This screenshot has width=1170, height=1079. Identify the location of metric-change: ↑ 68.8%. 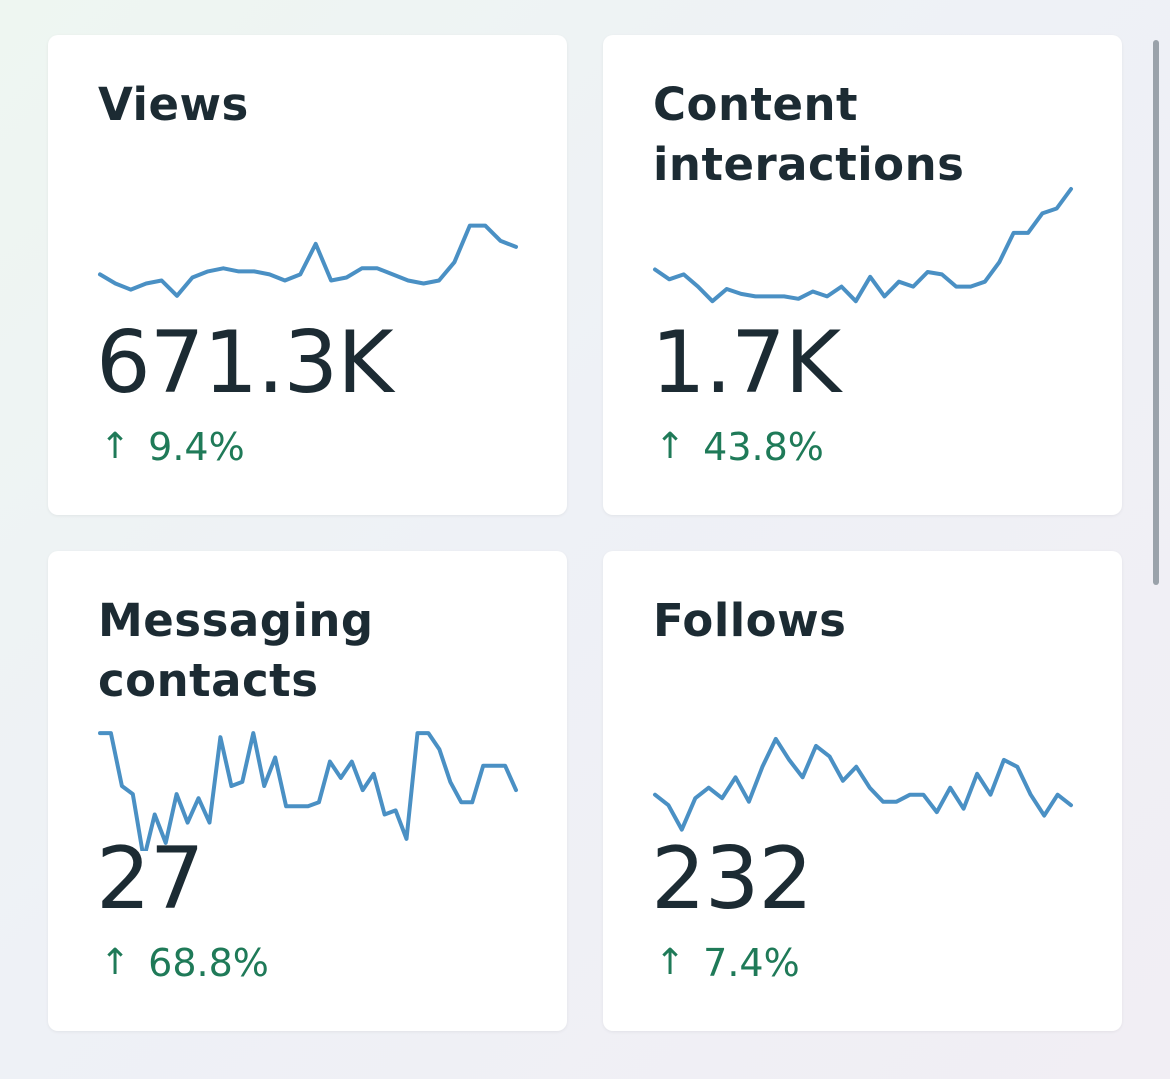
(184, 963).